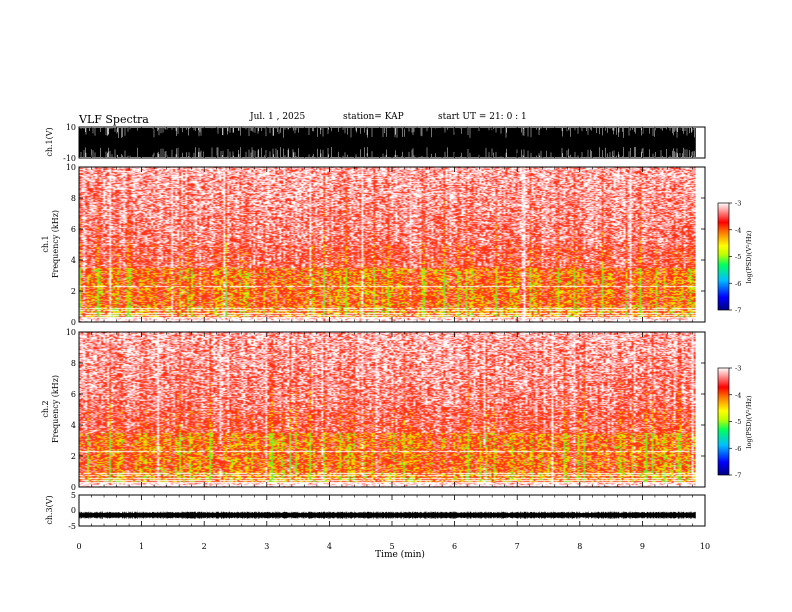  What do you see at coordinates (141, 546) in the screenshot?
I see `time-tick-label: 1` at bounding box center [141, 546].